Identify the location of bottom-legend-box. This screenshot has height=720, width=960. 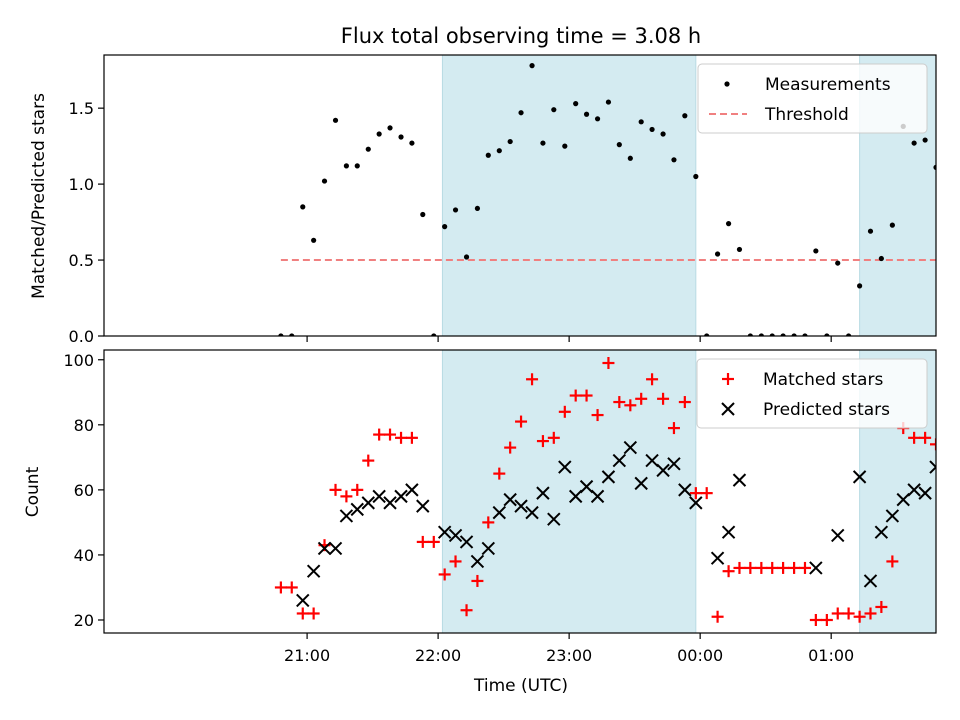
(812, 393).